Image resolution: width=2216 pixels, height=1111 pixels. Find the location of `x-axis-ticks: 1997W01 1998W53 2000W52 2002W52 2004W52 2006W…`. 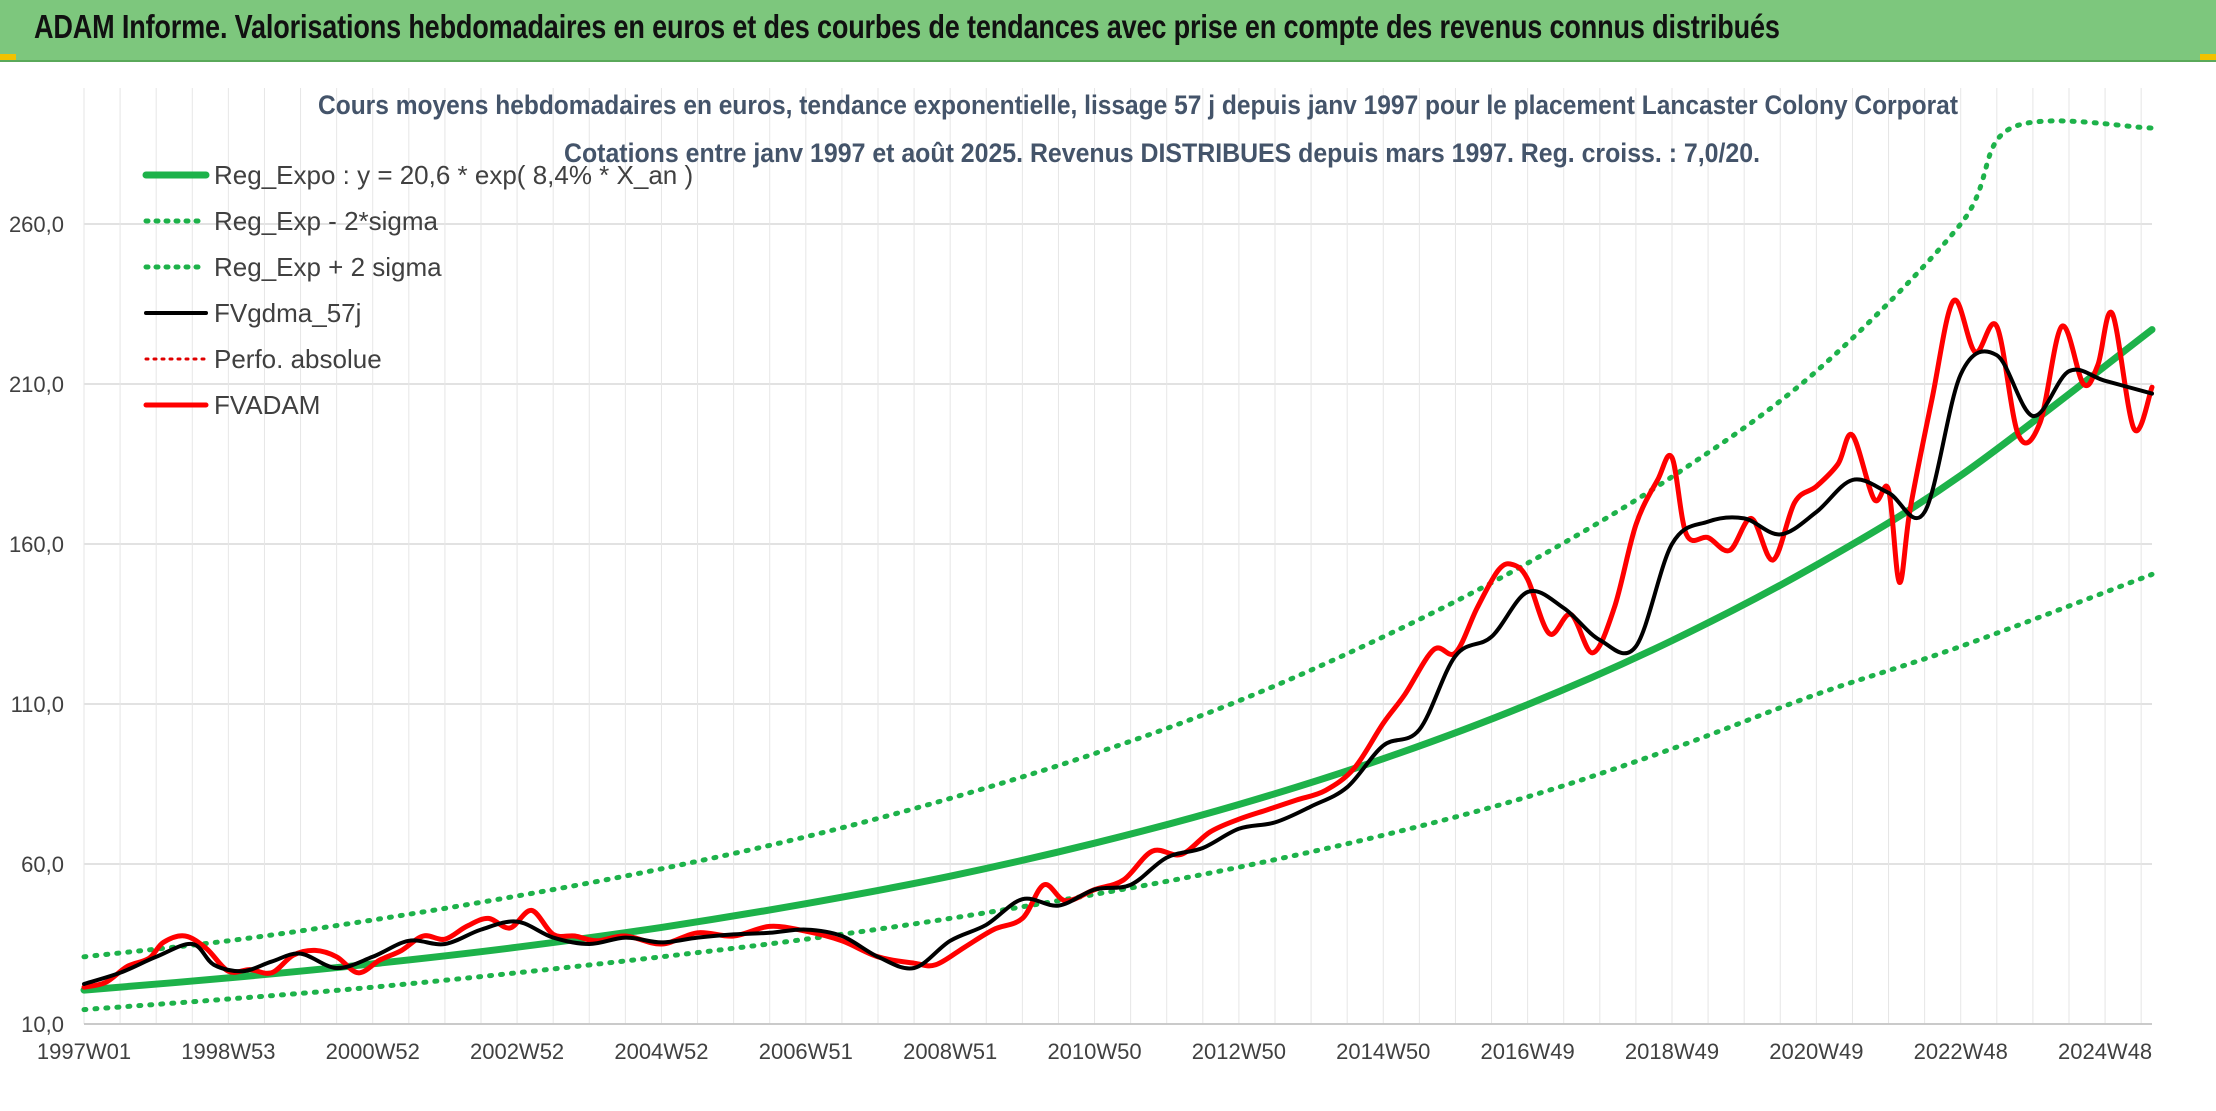

x-axis-ticks: 1997W01 1998W53 2000W52 2002W52 2004W52 2006W… is located at coordinates (1094, 1051).